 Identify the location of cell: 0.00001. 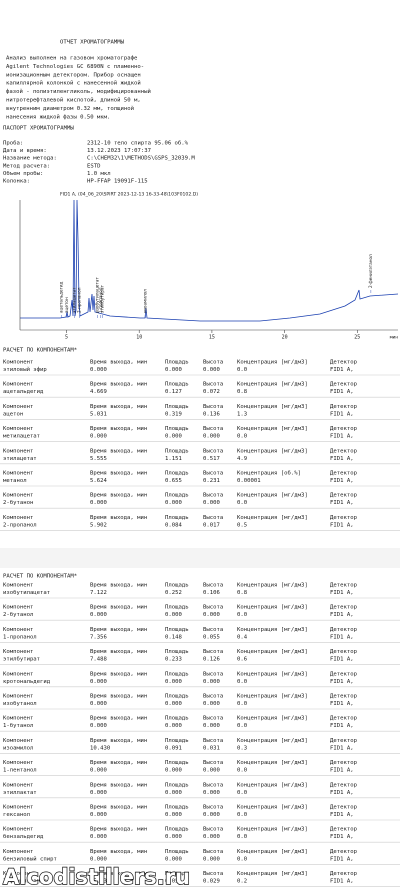
(249, 481).